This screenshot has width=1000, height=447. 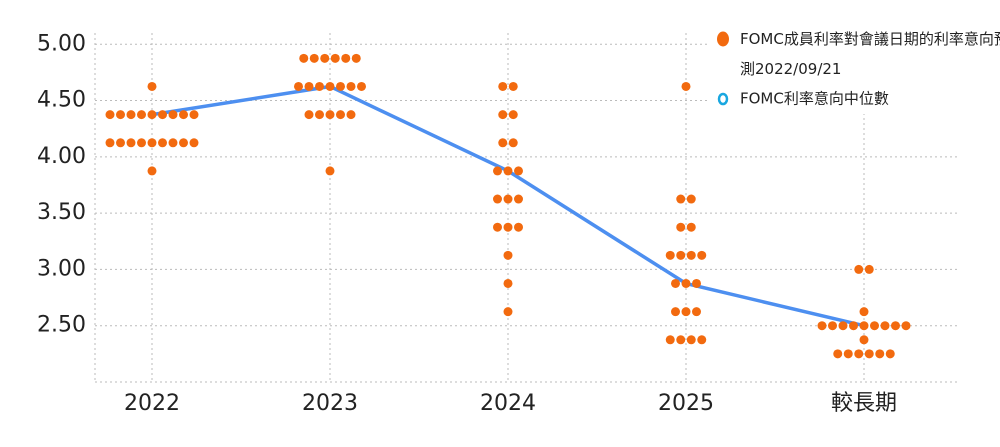 I want to click on legend-label-part: FOMC成員利率對會議日期的利率意向預, so click(x=870, y=39).